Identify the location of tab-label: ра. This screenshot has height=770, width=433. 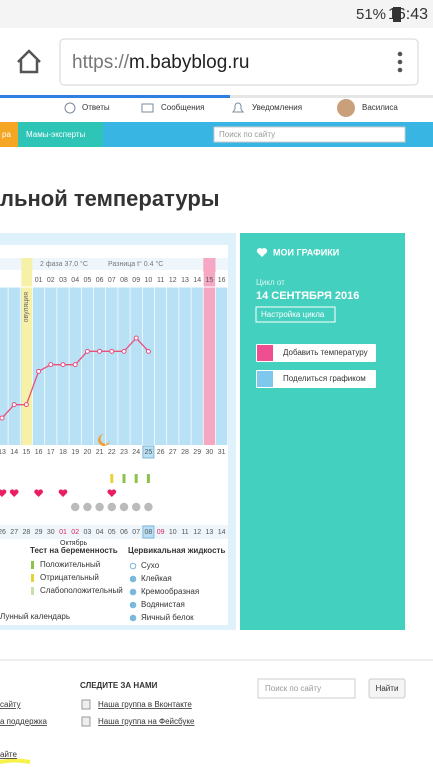
(6, 134).